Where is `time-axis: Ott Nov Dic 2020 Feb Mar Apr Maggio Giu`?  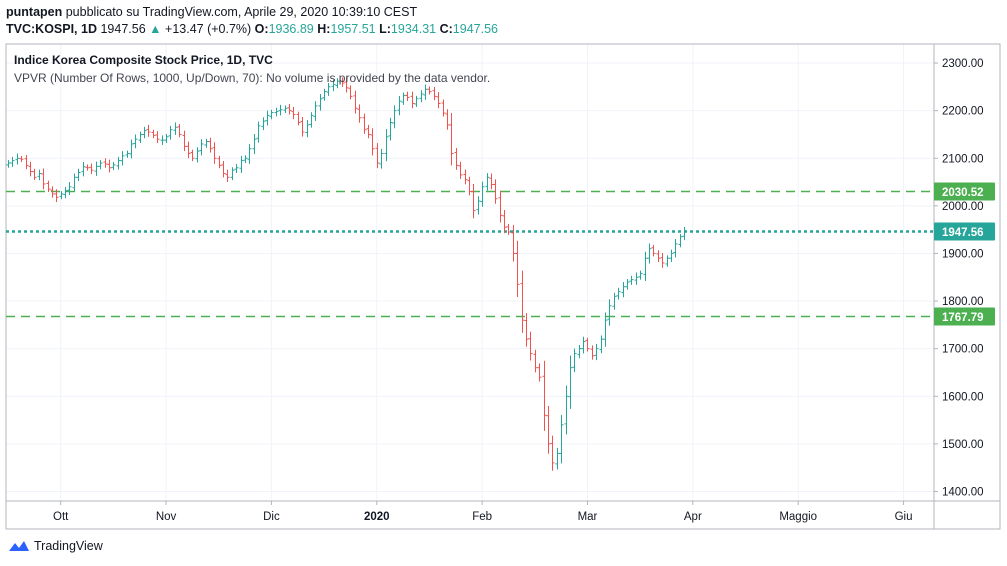
time-axis: Ott Nov Dic 2020 Feb Mar Apr Maggio Giu is located at coordinates (483, 512).